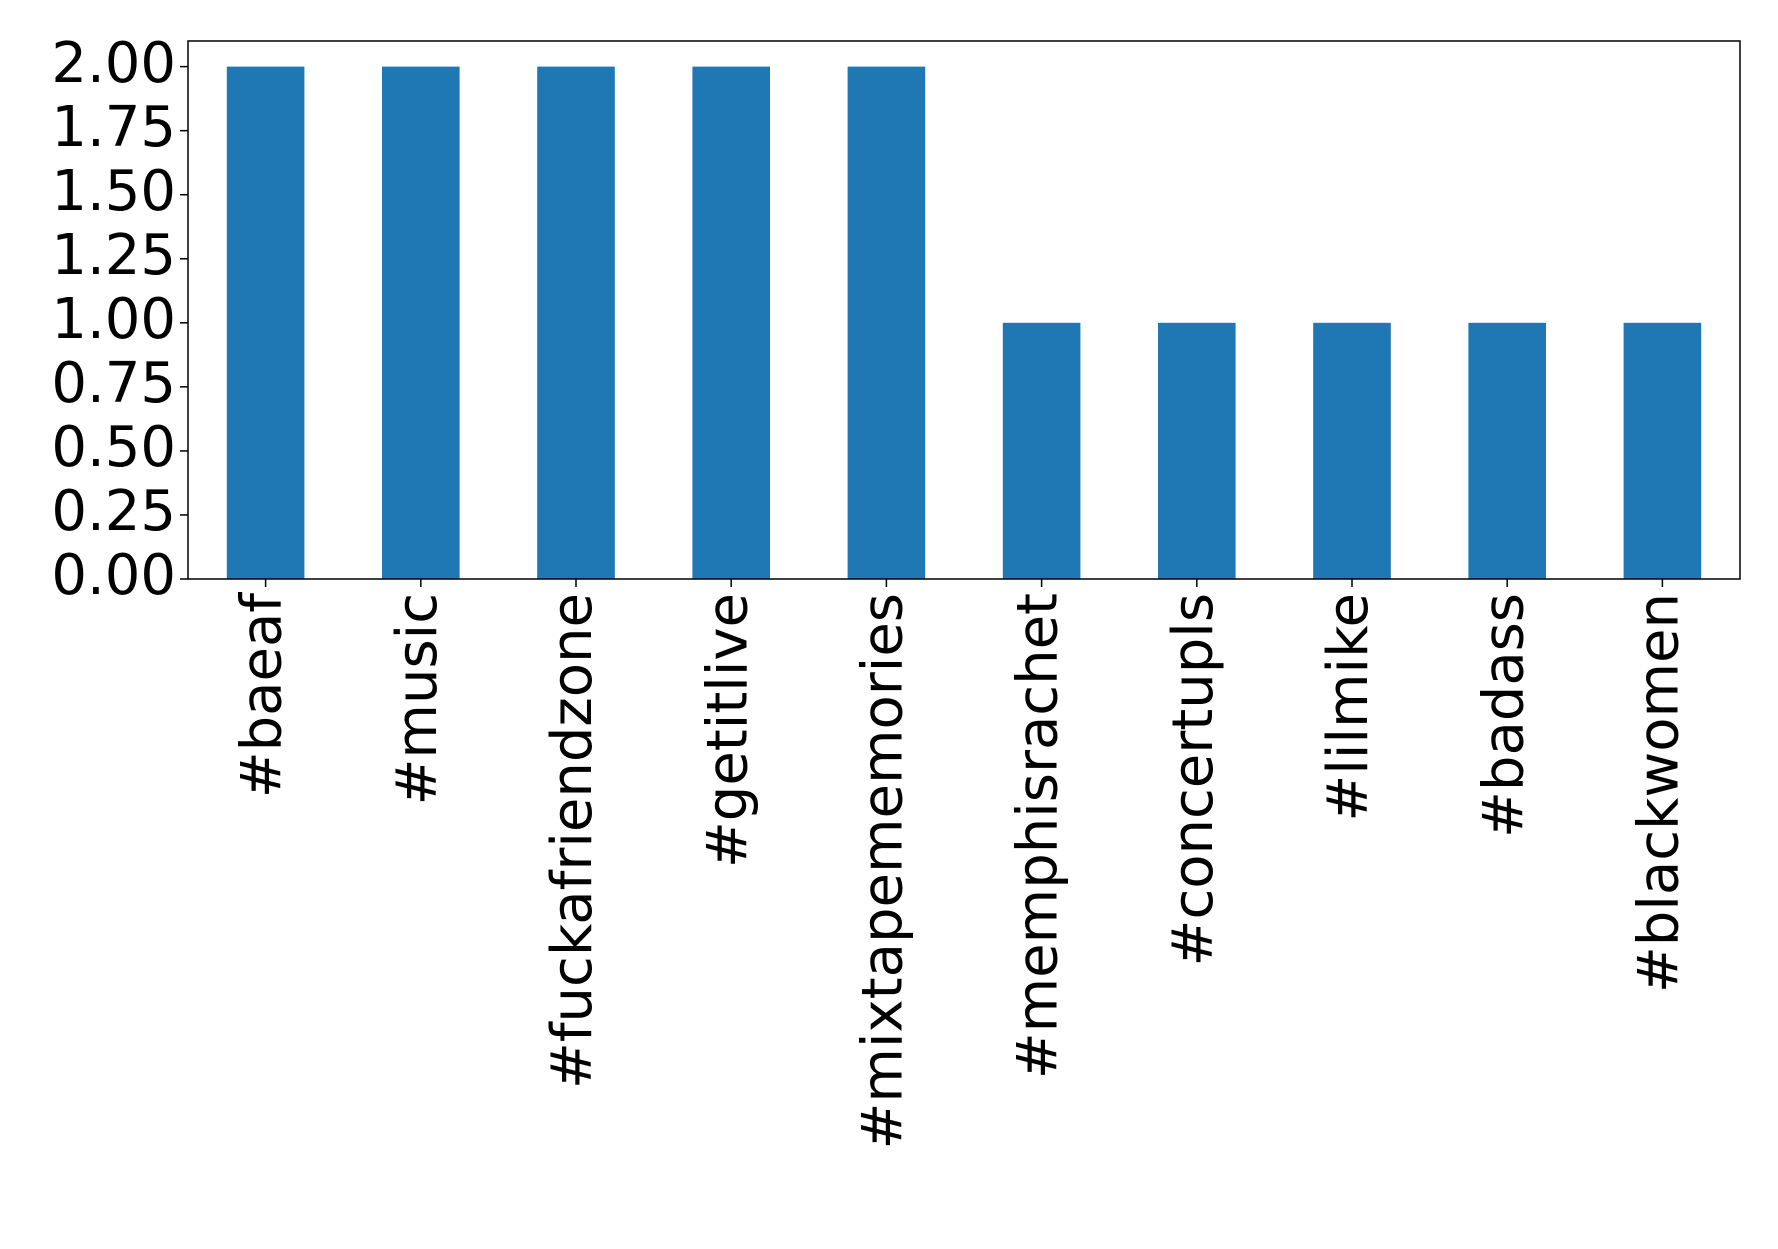 The width and height of the screenshot is (1778, 1249). Describe the element at coordinates (1193, 779) in the screenshot. I see `x-tick-label: #concertupls` at that location.